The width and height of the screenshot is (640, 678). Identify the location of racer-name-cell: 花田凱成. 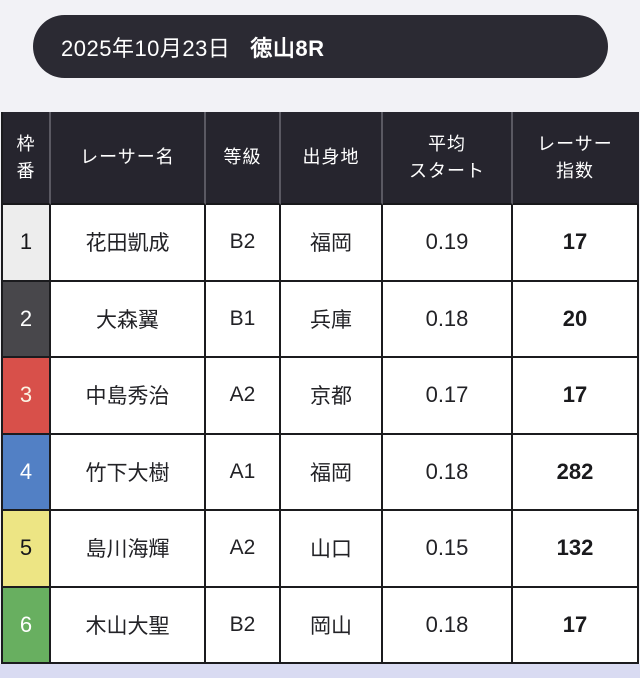
(128, 243).